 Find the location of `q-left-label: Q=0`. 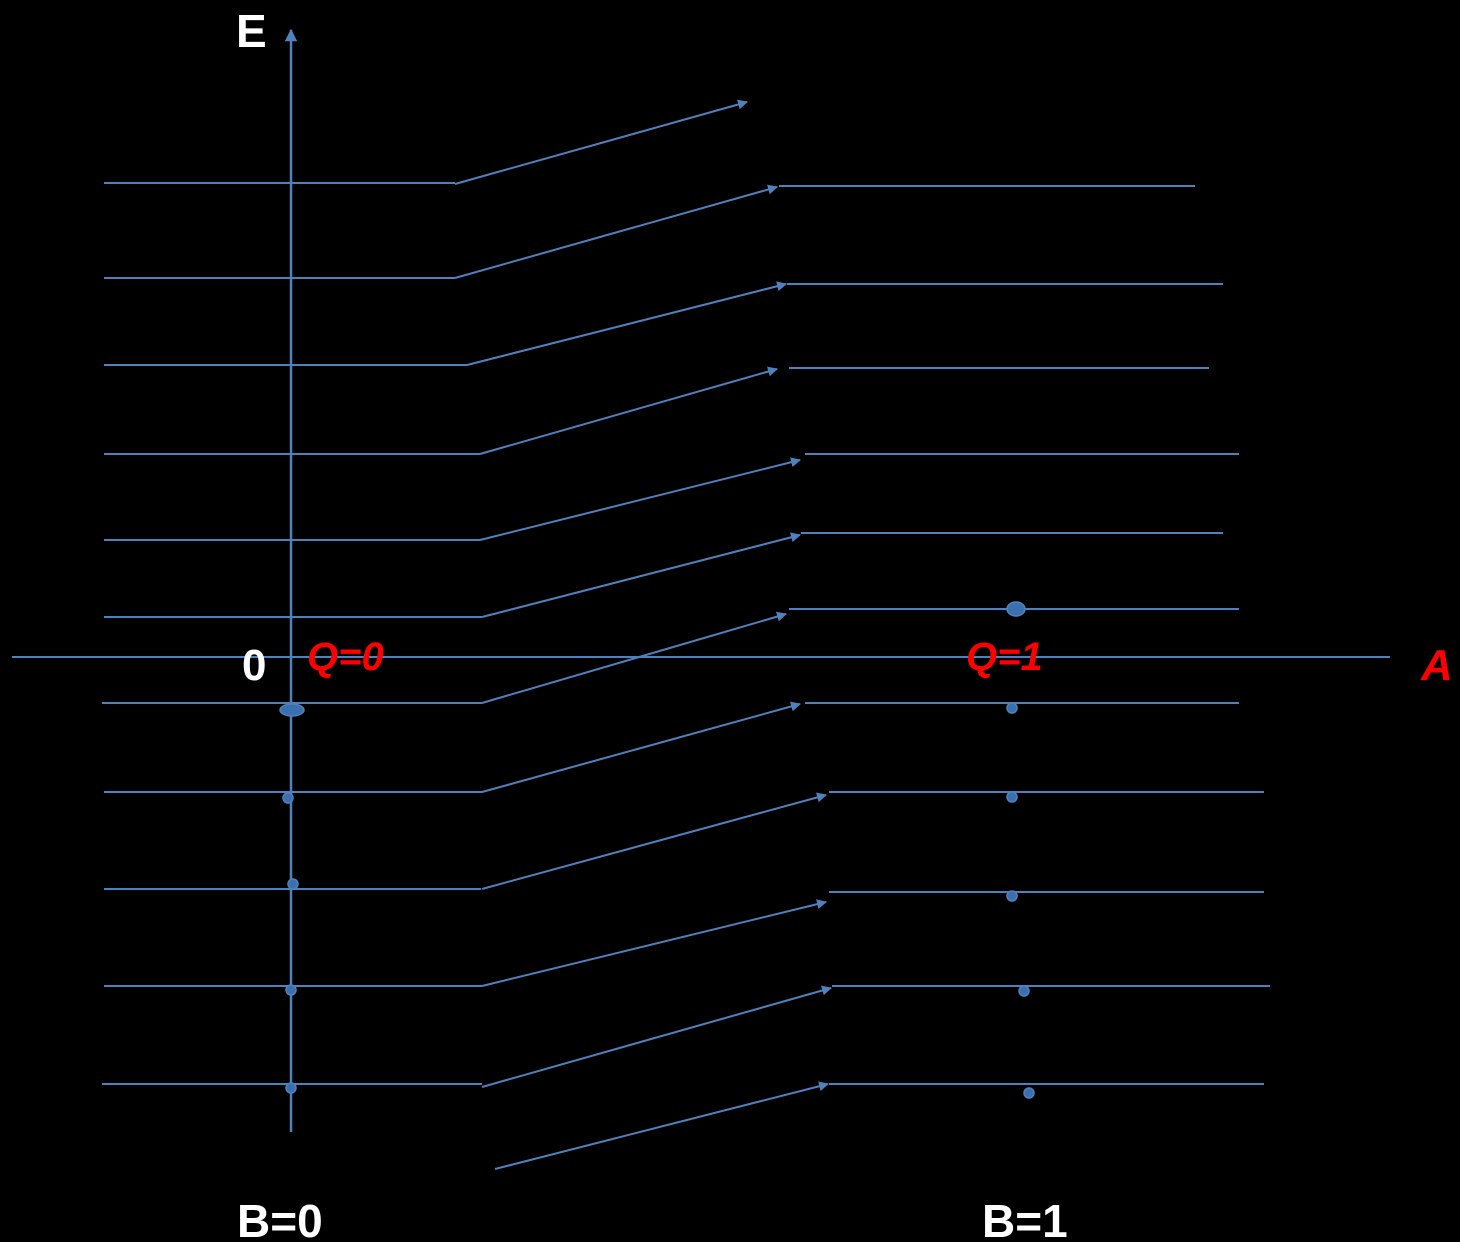

q-left-label: Q=0 is located at coordinates (345, 657).